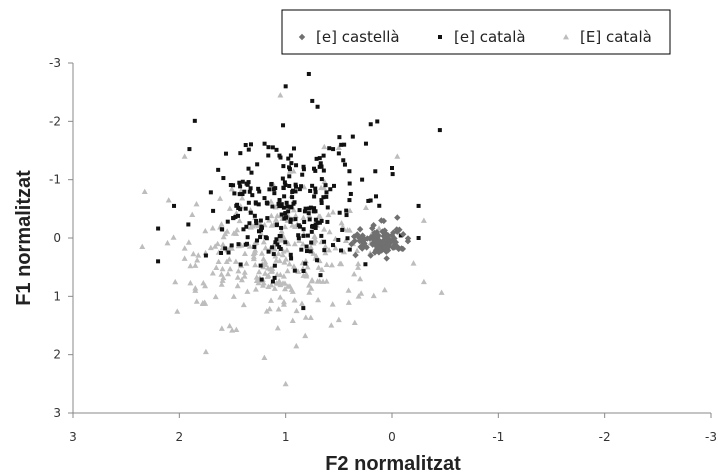 This screenshot has width=718, height=473. What do you see at coordinates (711, 437) in the screenshot?
I see `x-tick-label: -3` at bounding box center [711, 437].